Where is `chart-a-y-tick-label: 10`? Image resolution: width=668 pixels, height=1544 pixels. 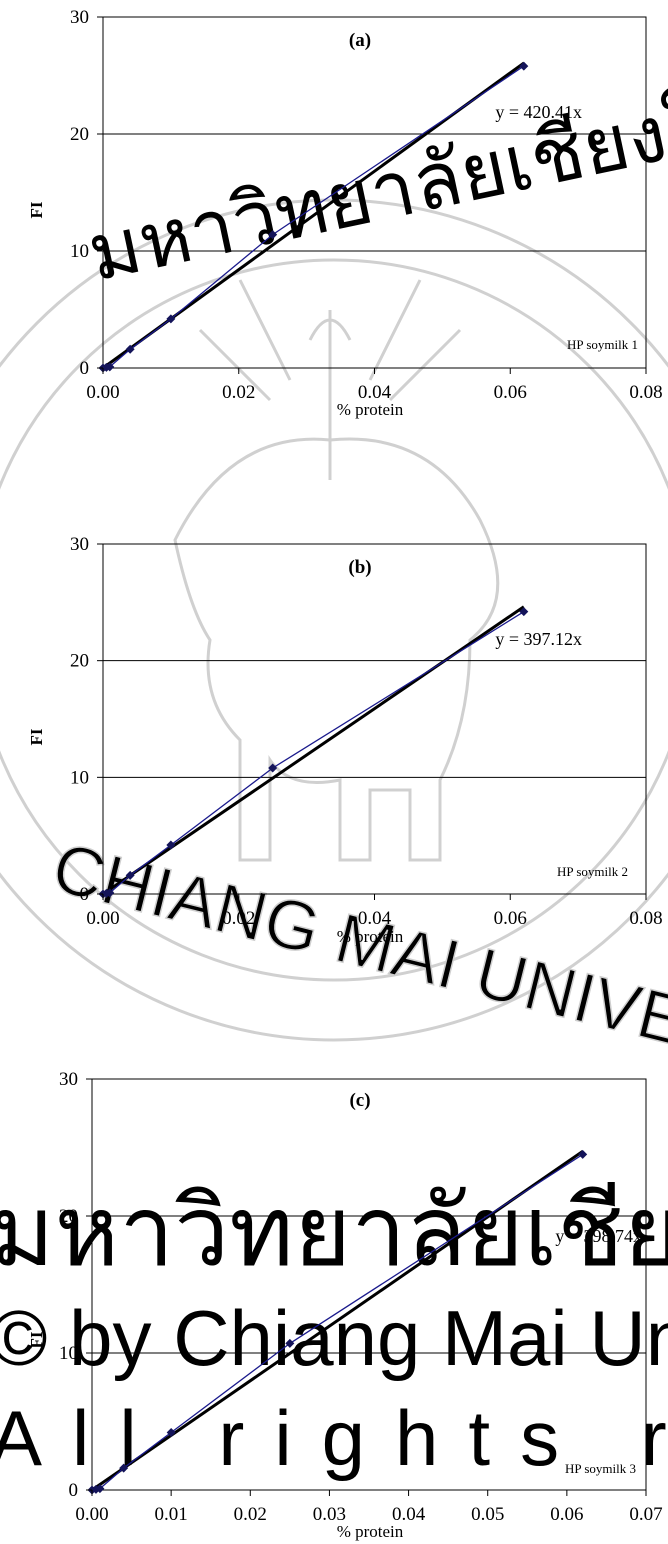
chart-a-y-tick-label: 10 is located at coordinates (79, 251).